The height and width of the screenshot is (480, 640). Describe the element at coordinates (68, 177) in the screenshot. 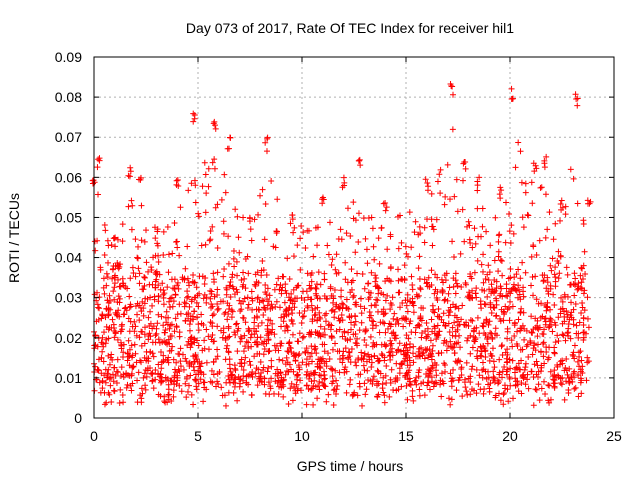

I see `y-tick-label: 0.06` at that location.